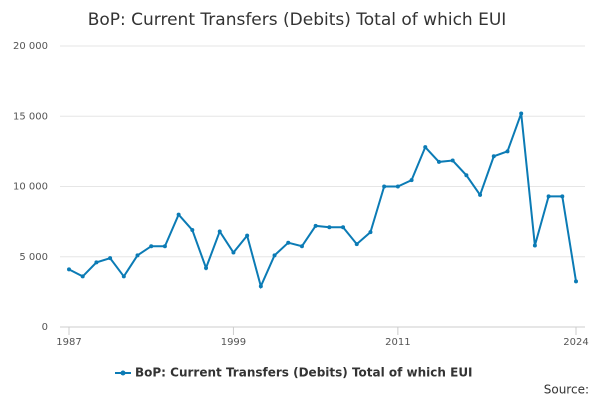 The height and width of the screenshot is (400, 600). What do you see at coordinates (123, 373) in the screenshot?
I see `legend-marker` at bounding box center [123, 373].